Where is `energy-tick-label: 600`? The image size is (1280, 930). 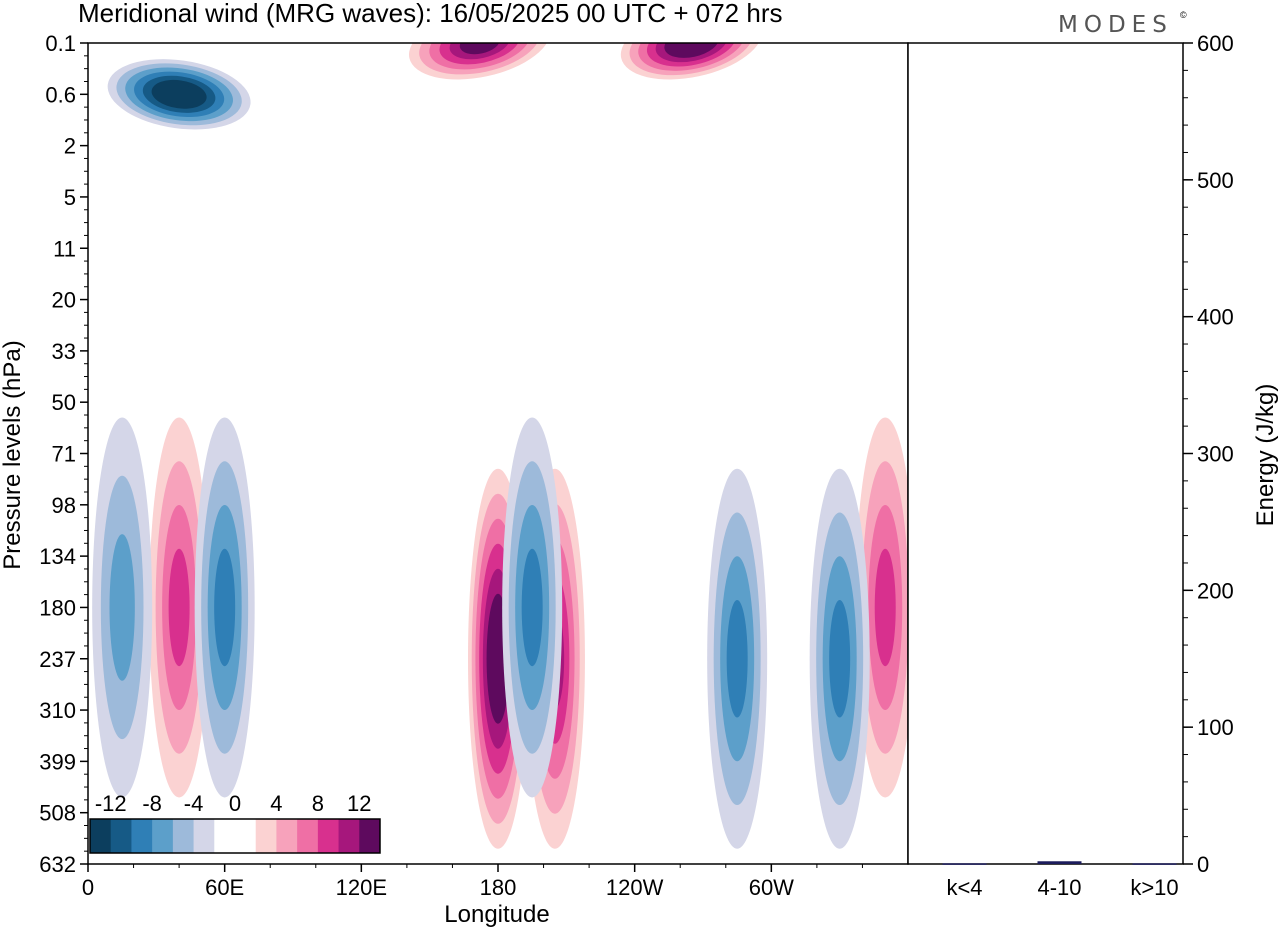
energy-tick-label: 600 is located at coordinates (1215, 43).